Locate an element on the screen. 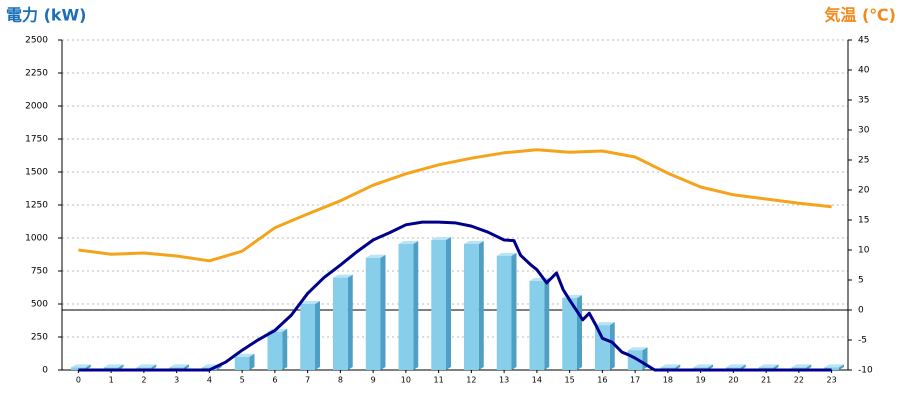 The image size is (900, 400). x-tick-label: 23 is located at coordinates (832, 380).